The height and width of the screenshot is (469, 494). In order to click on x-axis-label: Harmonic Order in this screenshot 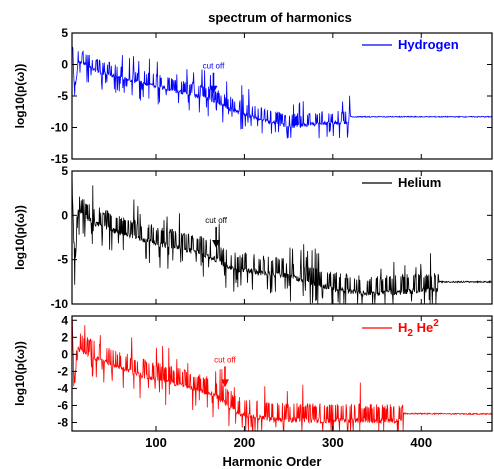, I will do `click(272, 461)`.